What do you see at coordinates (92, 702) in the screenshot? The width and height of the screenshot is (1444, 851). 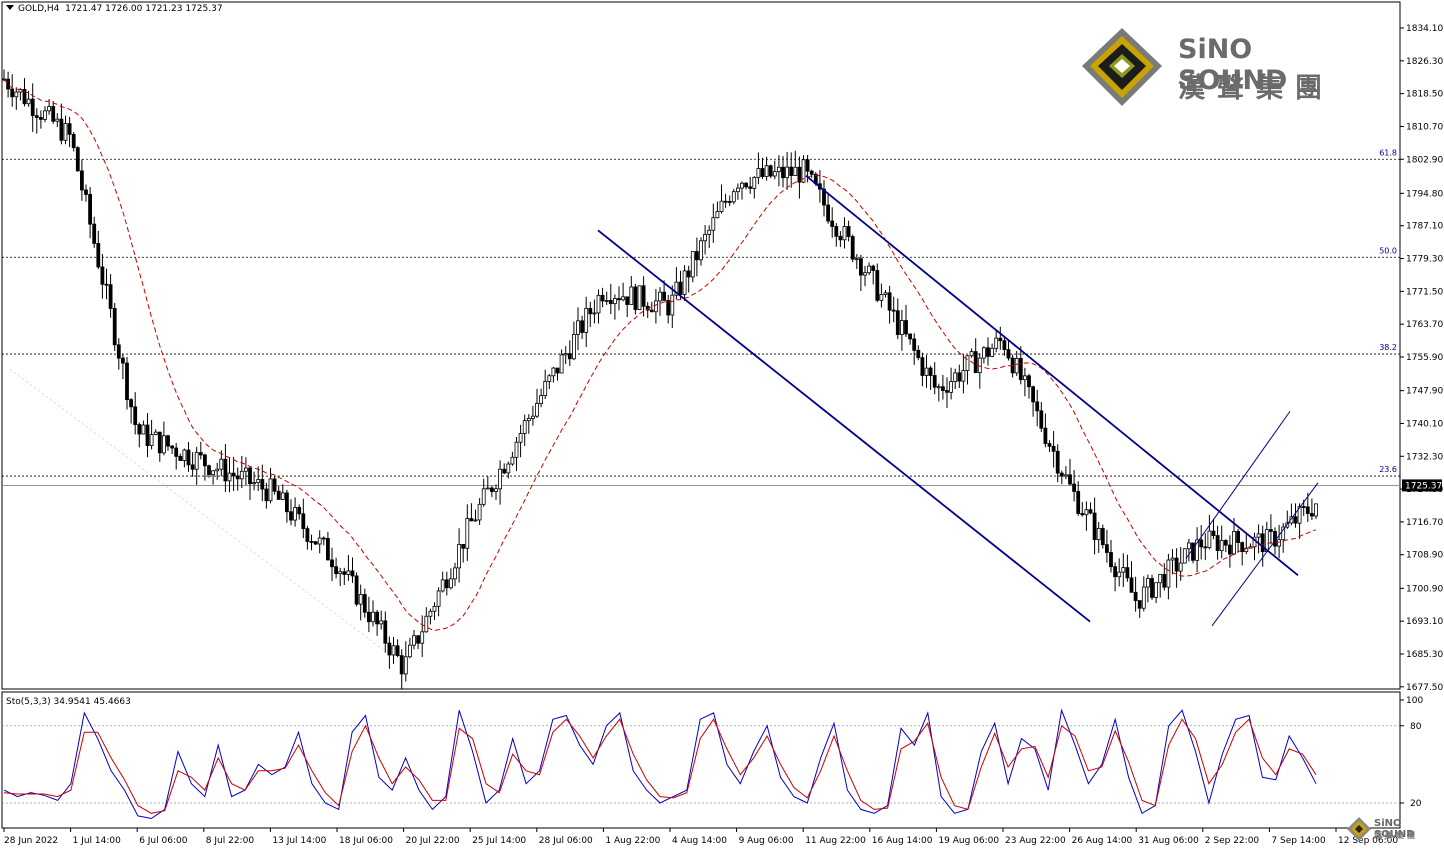 I see `stochastic-values: 34.9541 45.4663` at bounding box center [92, 702].